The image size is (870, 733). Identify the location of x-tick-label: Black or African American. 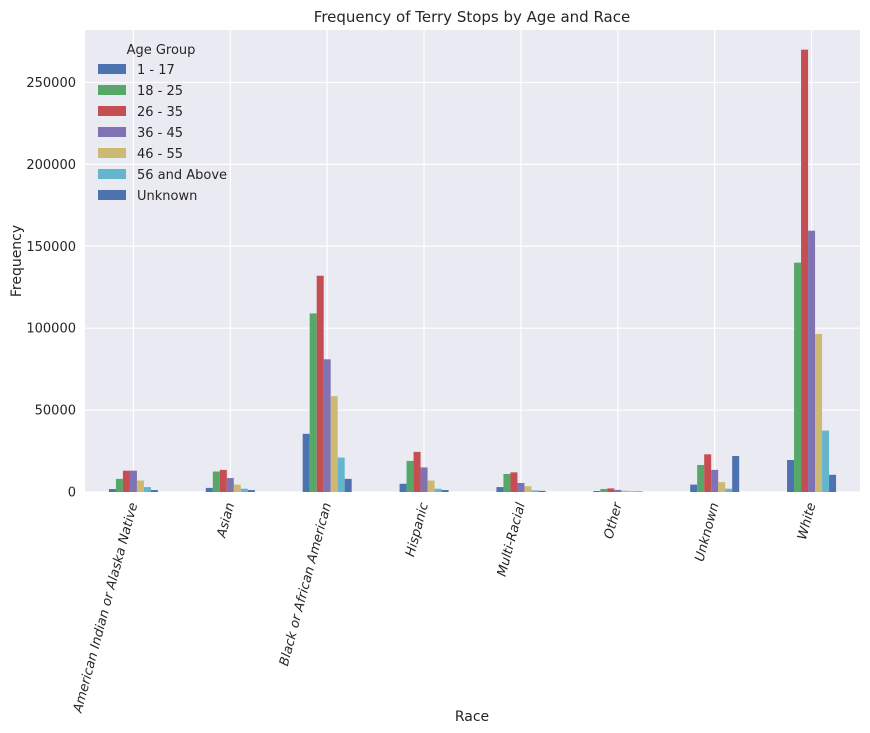
(306, 584).